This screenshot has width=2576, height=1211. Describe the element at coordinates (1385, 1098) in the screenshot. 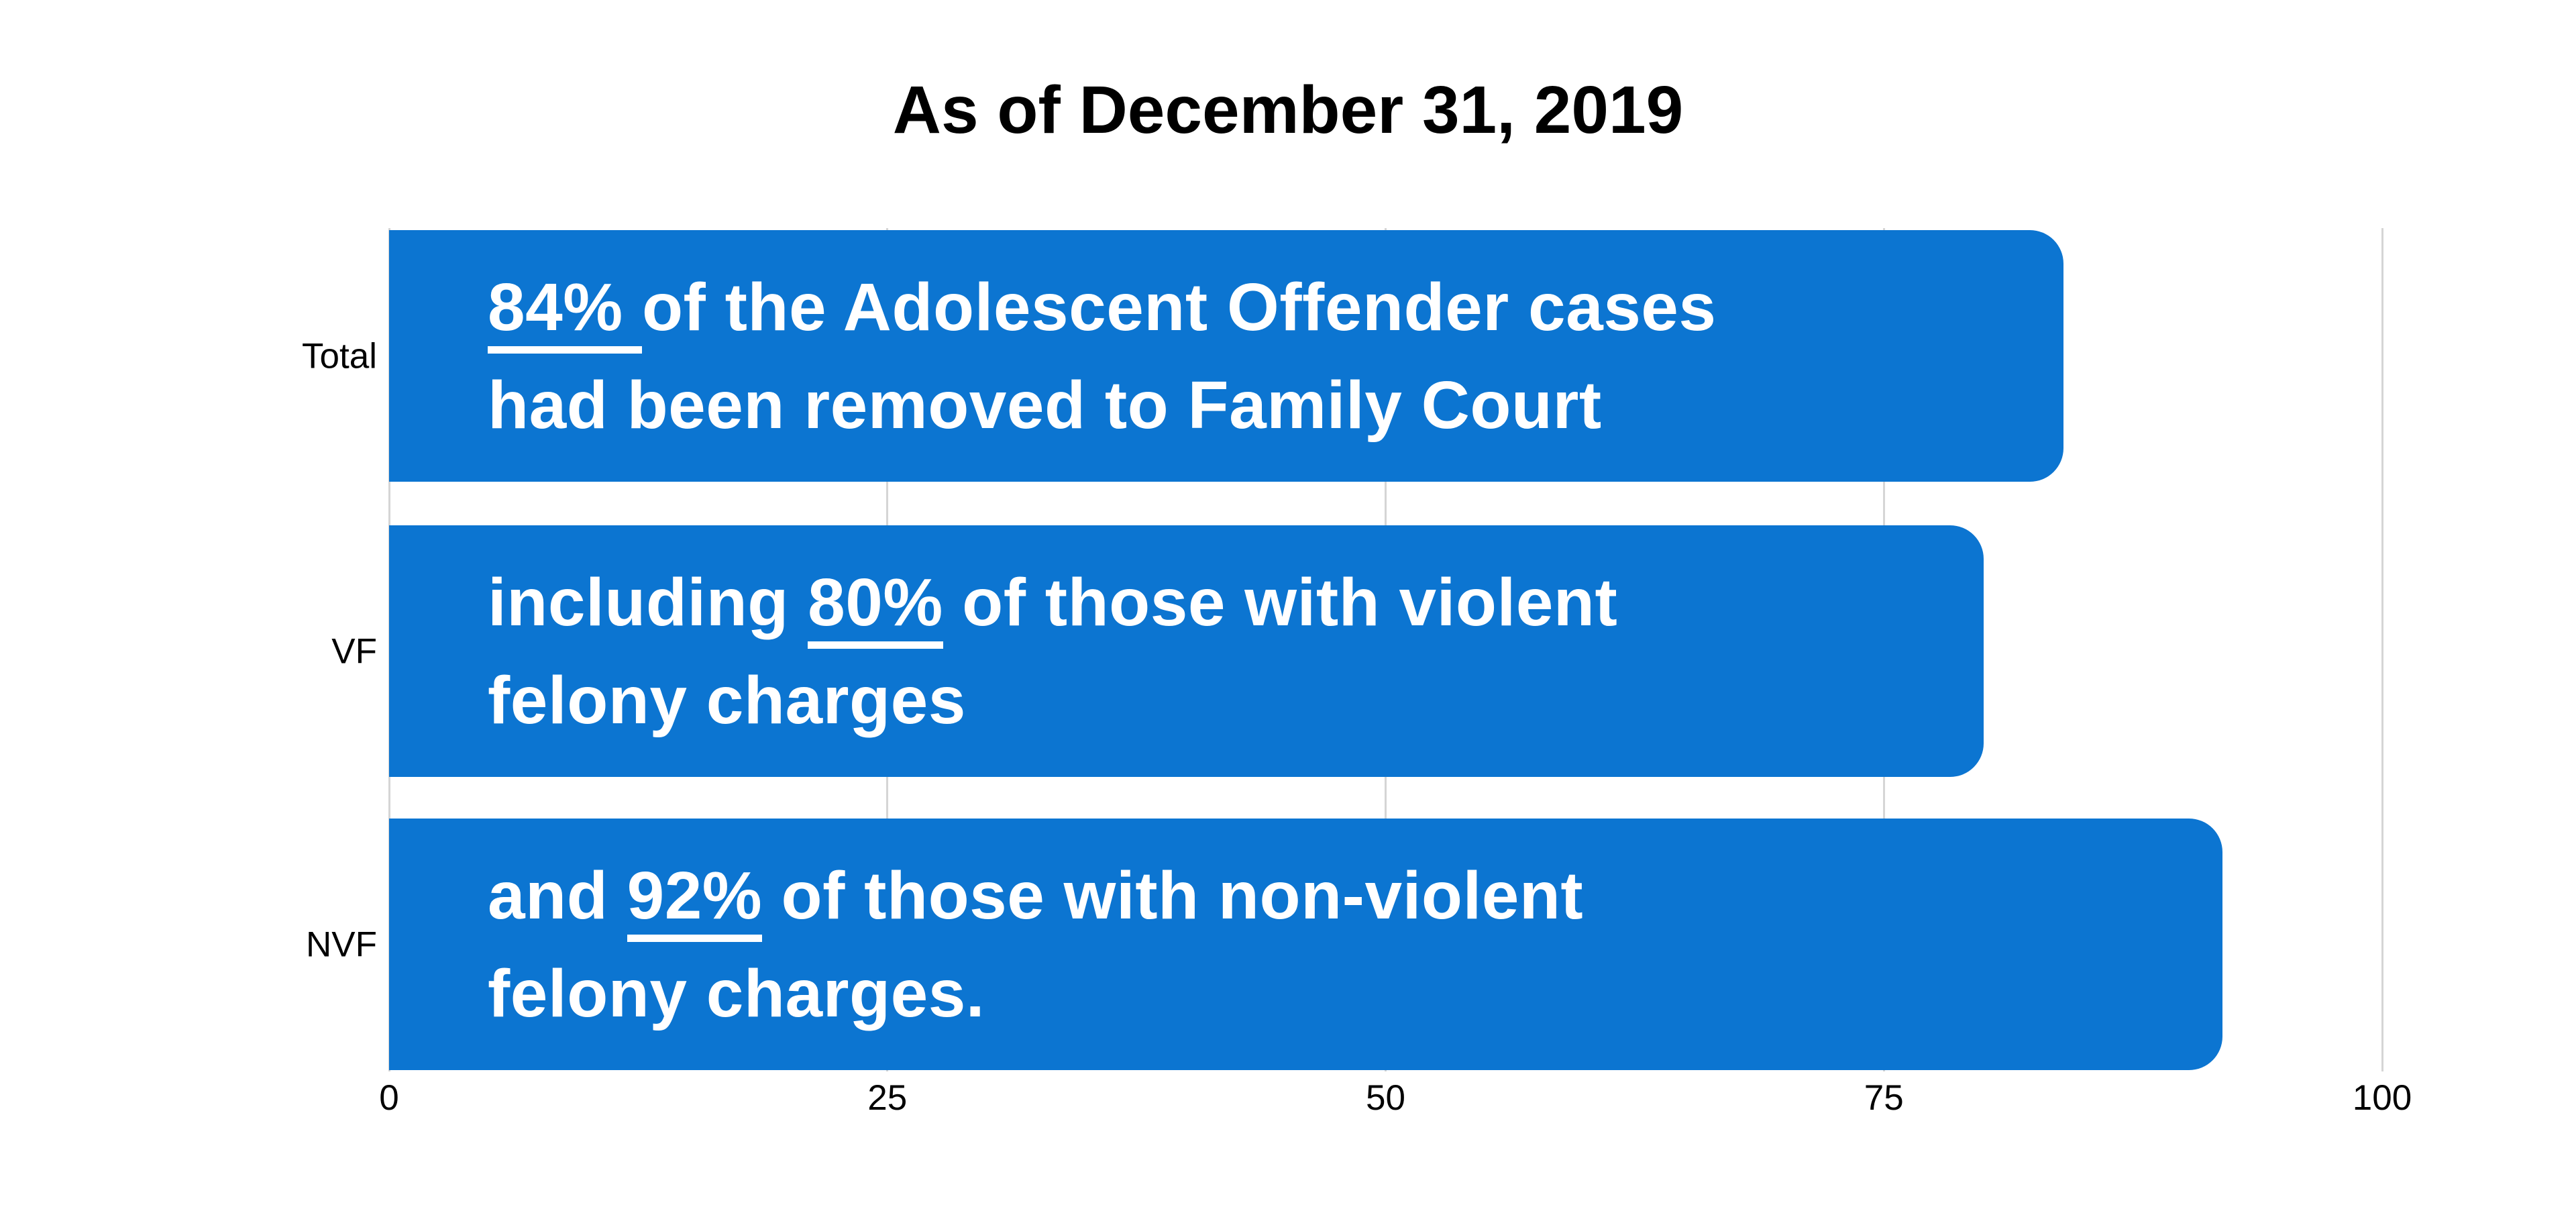

I see `x-axis-tick-50: 50` at that location.